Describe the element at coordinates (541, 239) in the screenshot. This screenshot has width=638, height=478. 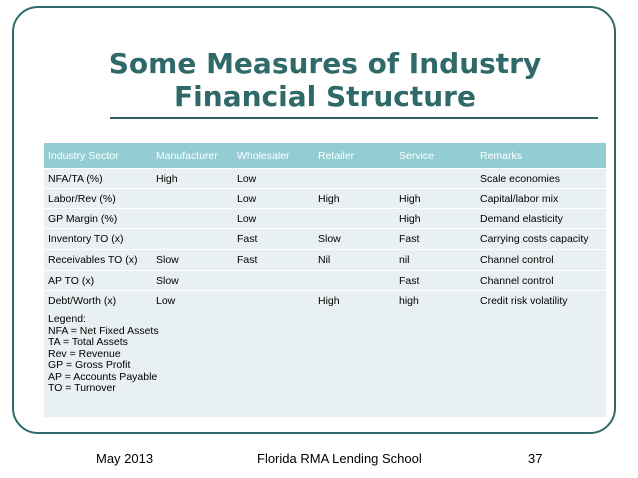
I see `table-cell: Carrying costs capacity` at that location.